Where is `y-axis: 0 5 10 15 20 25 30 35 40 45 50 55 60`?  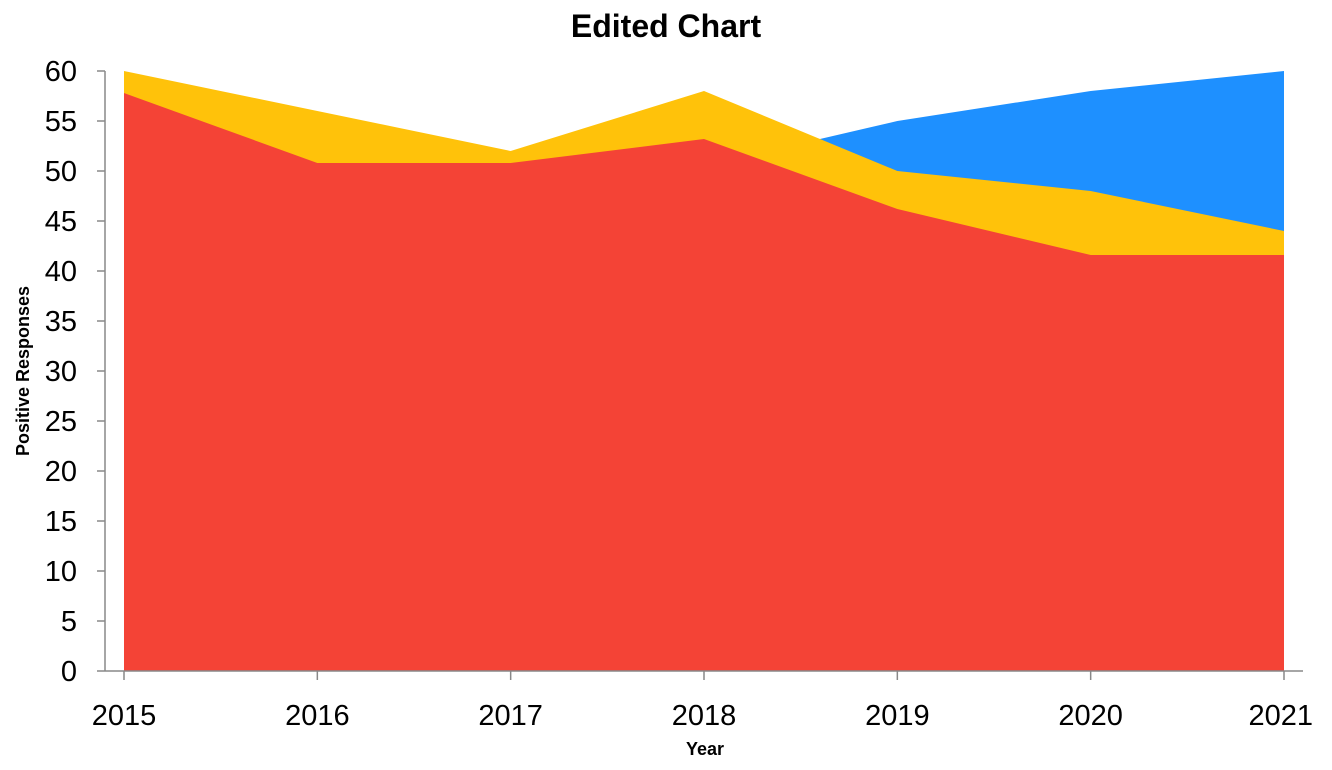 y-axis: 0 5 10 15 20 25 30 35 40 45 50 55 60 is located at coordinates (75, 372).